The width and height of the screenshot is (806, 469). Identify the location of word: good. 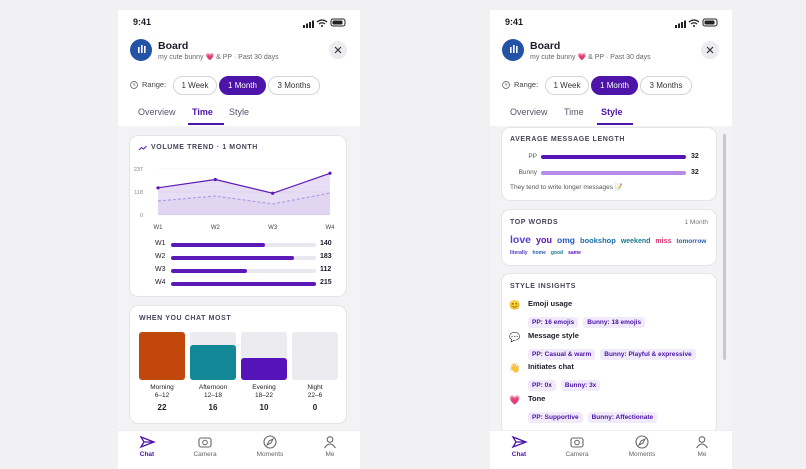
(557, 253).